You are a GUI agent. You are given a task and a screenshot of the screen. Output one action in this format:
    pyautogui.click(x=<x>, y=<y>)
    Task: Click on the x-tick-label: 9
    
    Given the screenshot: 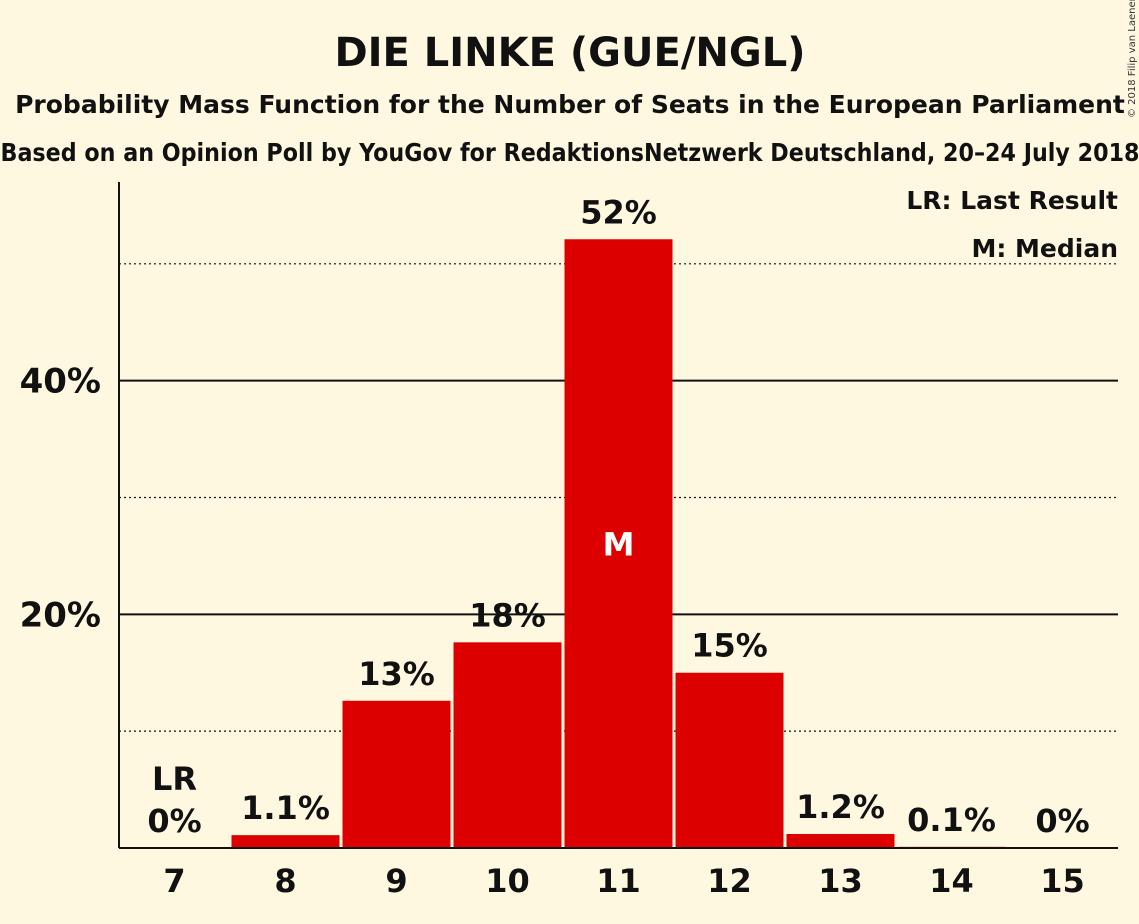 What is the action you would take?
    pyautogui.click(x=396, y=881)
    